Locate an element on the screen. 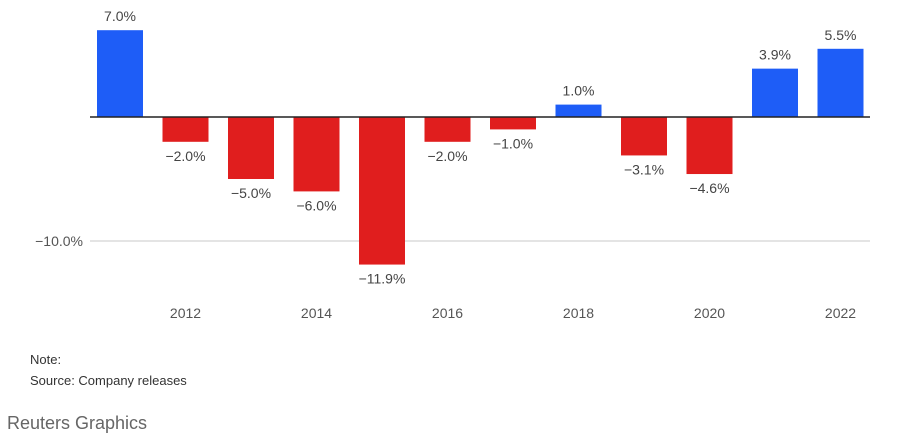 The width and height of the screenshot is (900, 443). value-label-2016: −2.0% is located at coordinates (447, 156).